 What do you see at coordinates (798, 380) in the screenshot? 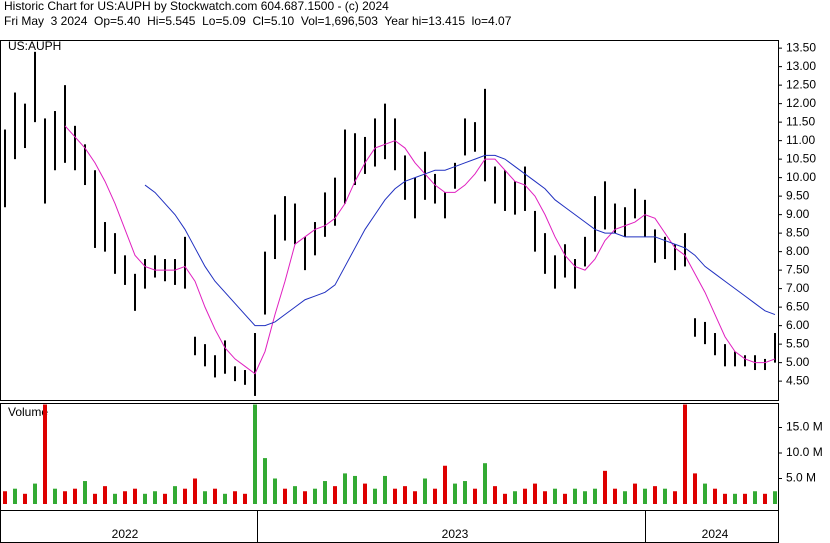
I see `y-tick-label: 4.50` at bounding box center [798, 380].